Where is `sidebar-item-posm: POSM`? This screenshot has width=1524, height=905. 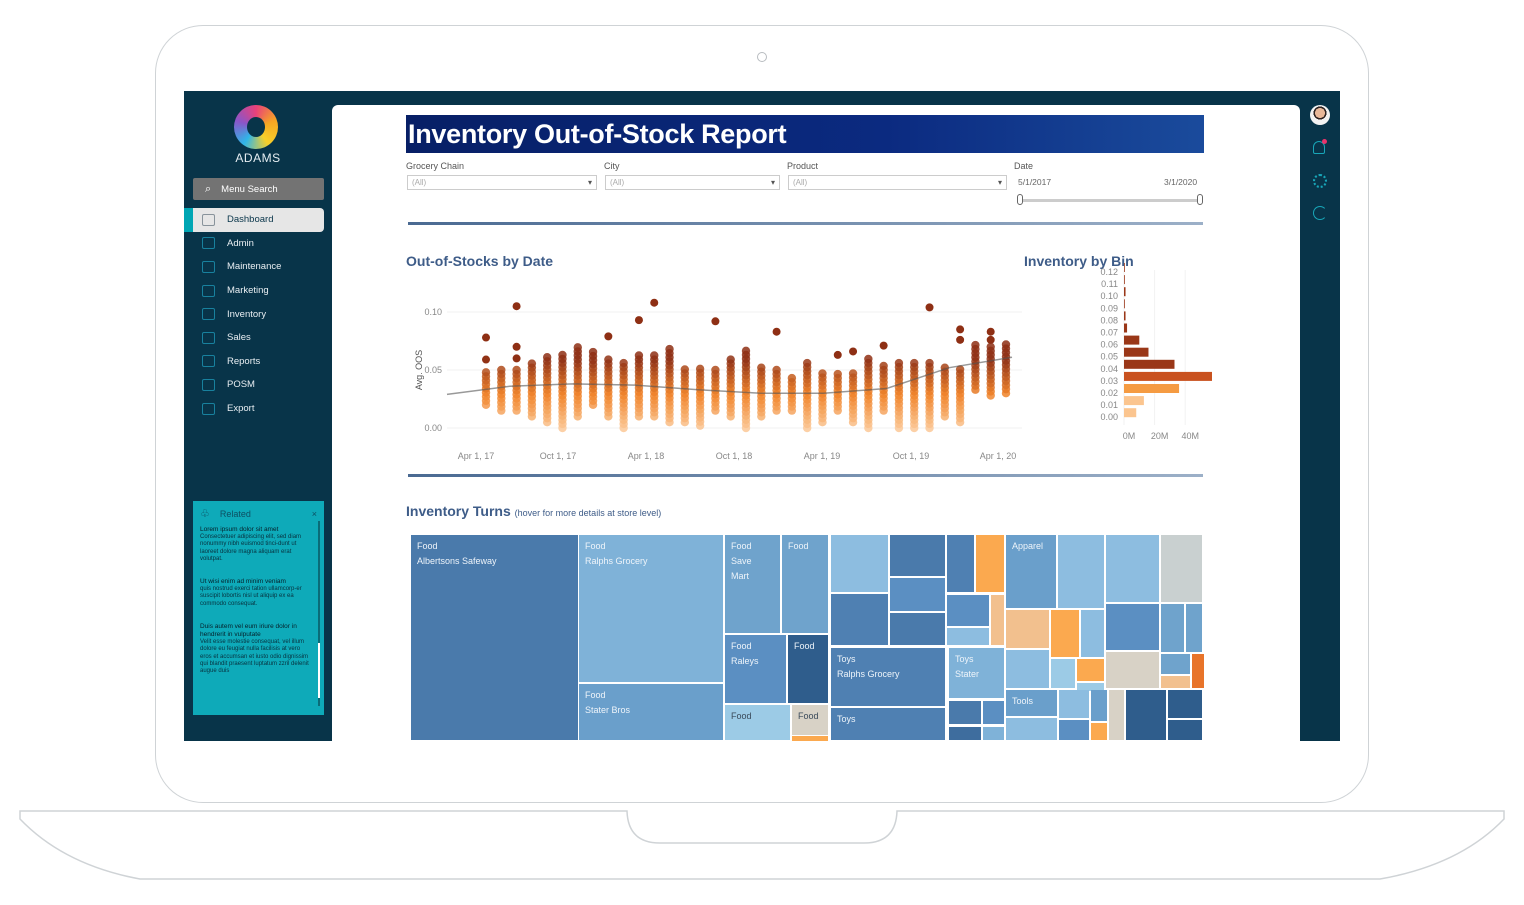 sidebar-item-posm: POSM is located at coordinates (258, 385).